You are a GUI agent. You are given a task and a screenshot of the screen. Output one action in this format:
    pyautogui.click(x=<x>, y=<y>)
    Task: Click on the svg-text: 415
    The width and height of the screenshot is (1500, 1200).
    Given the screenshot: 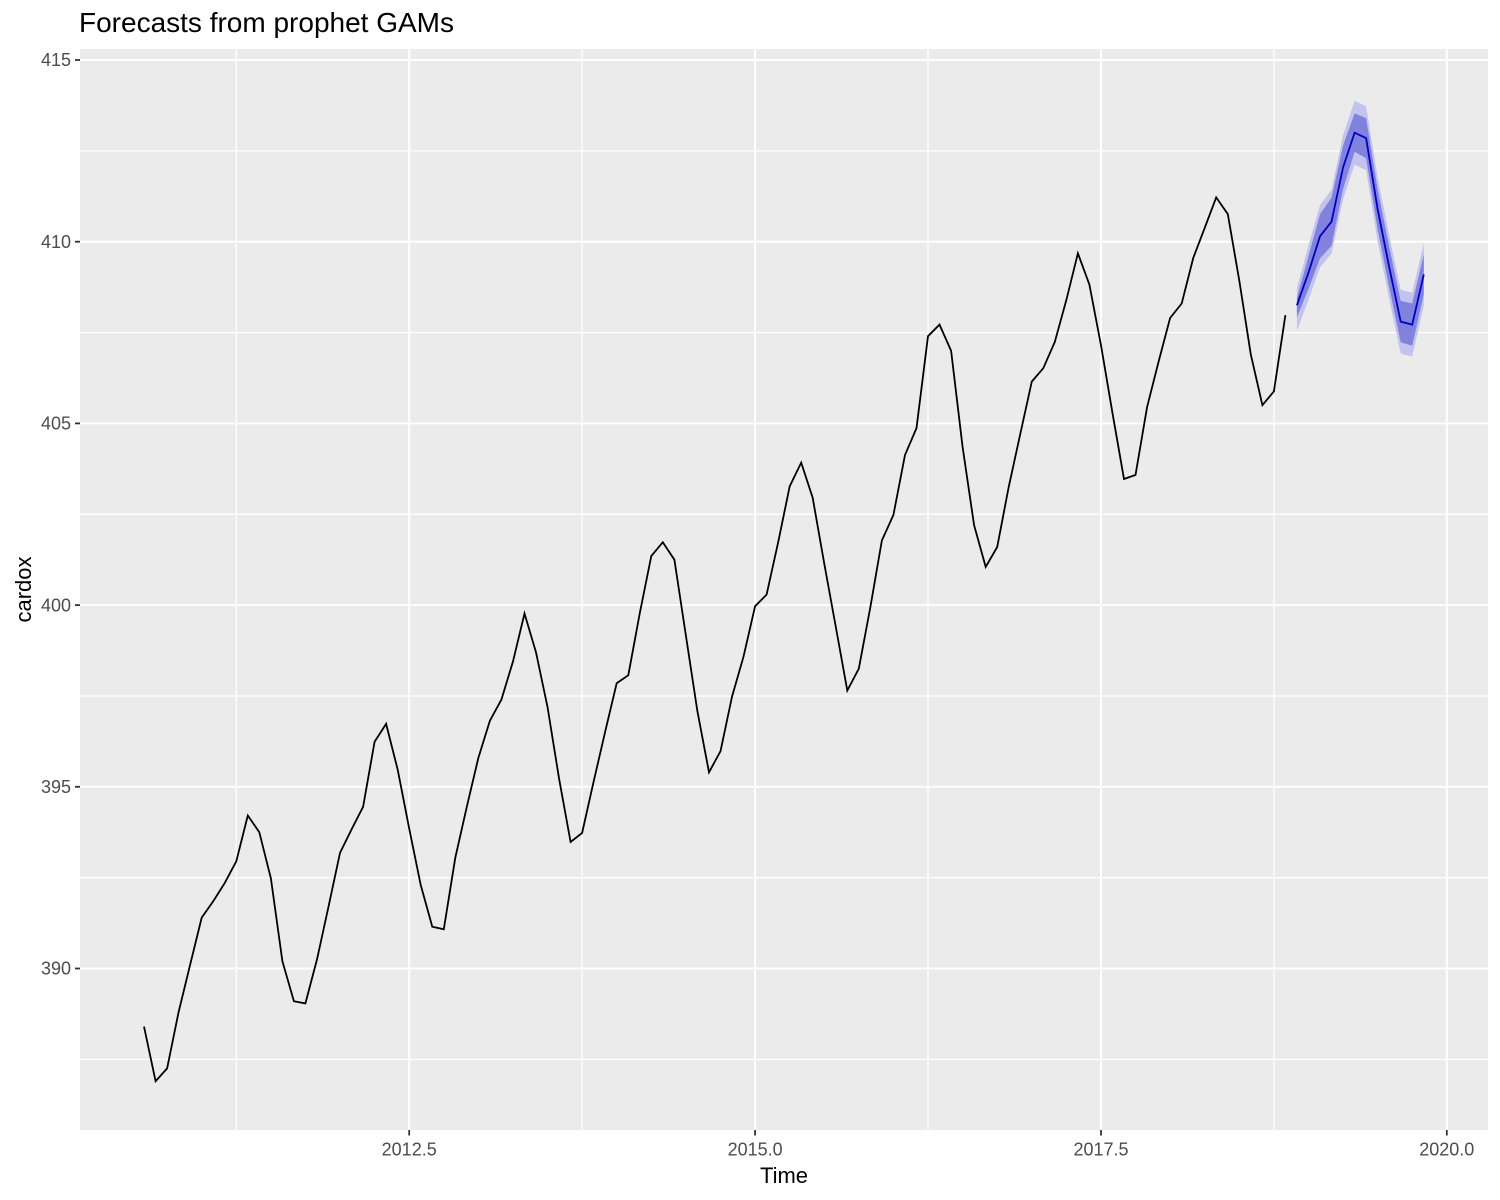 What is the action you would take?
    pyautogui.click(x=56, y=60)
    